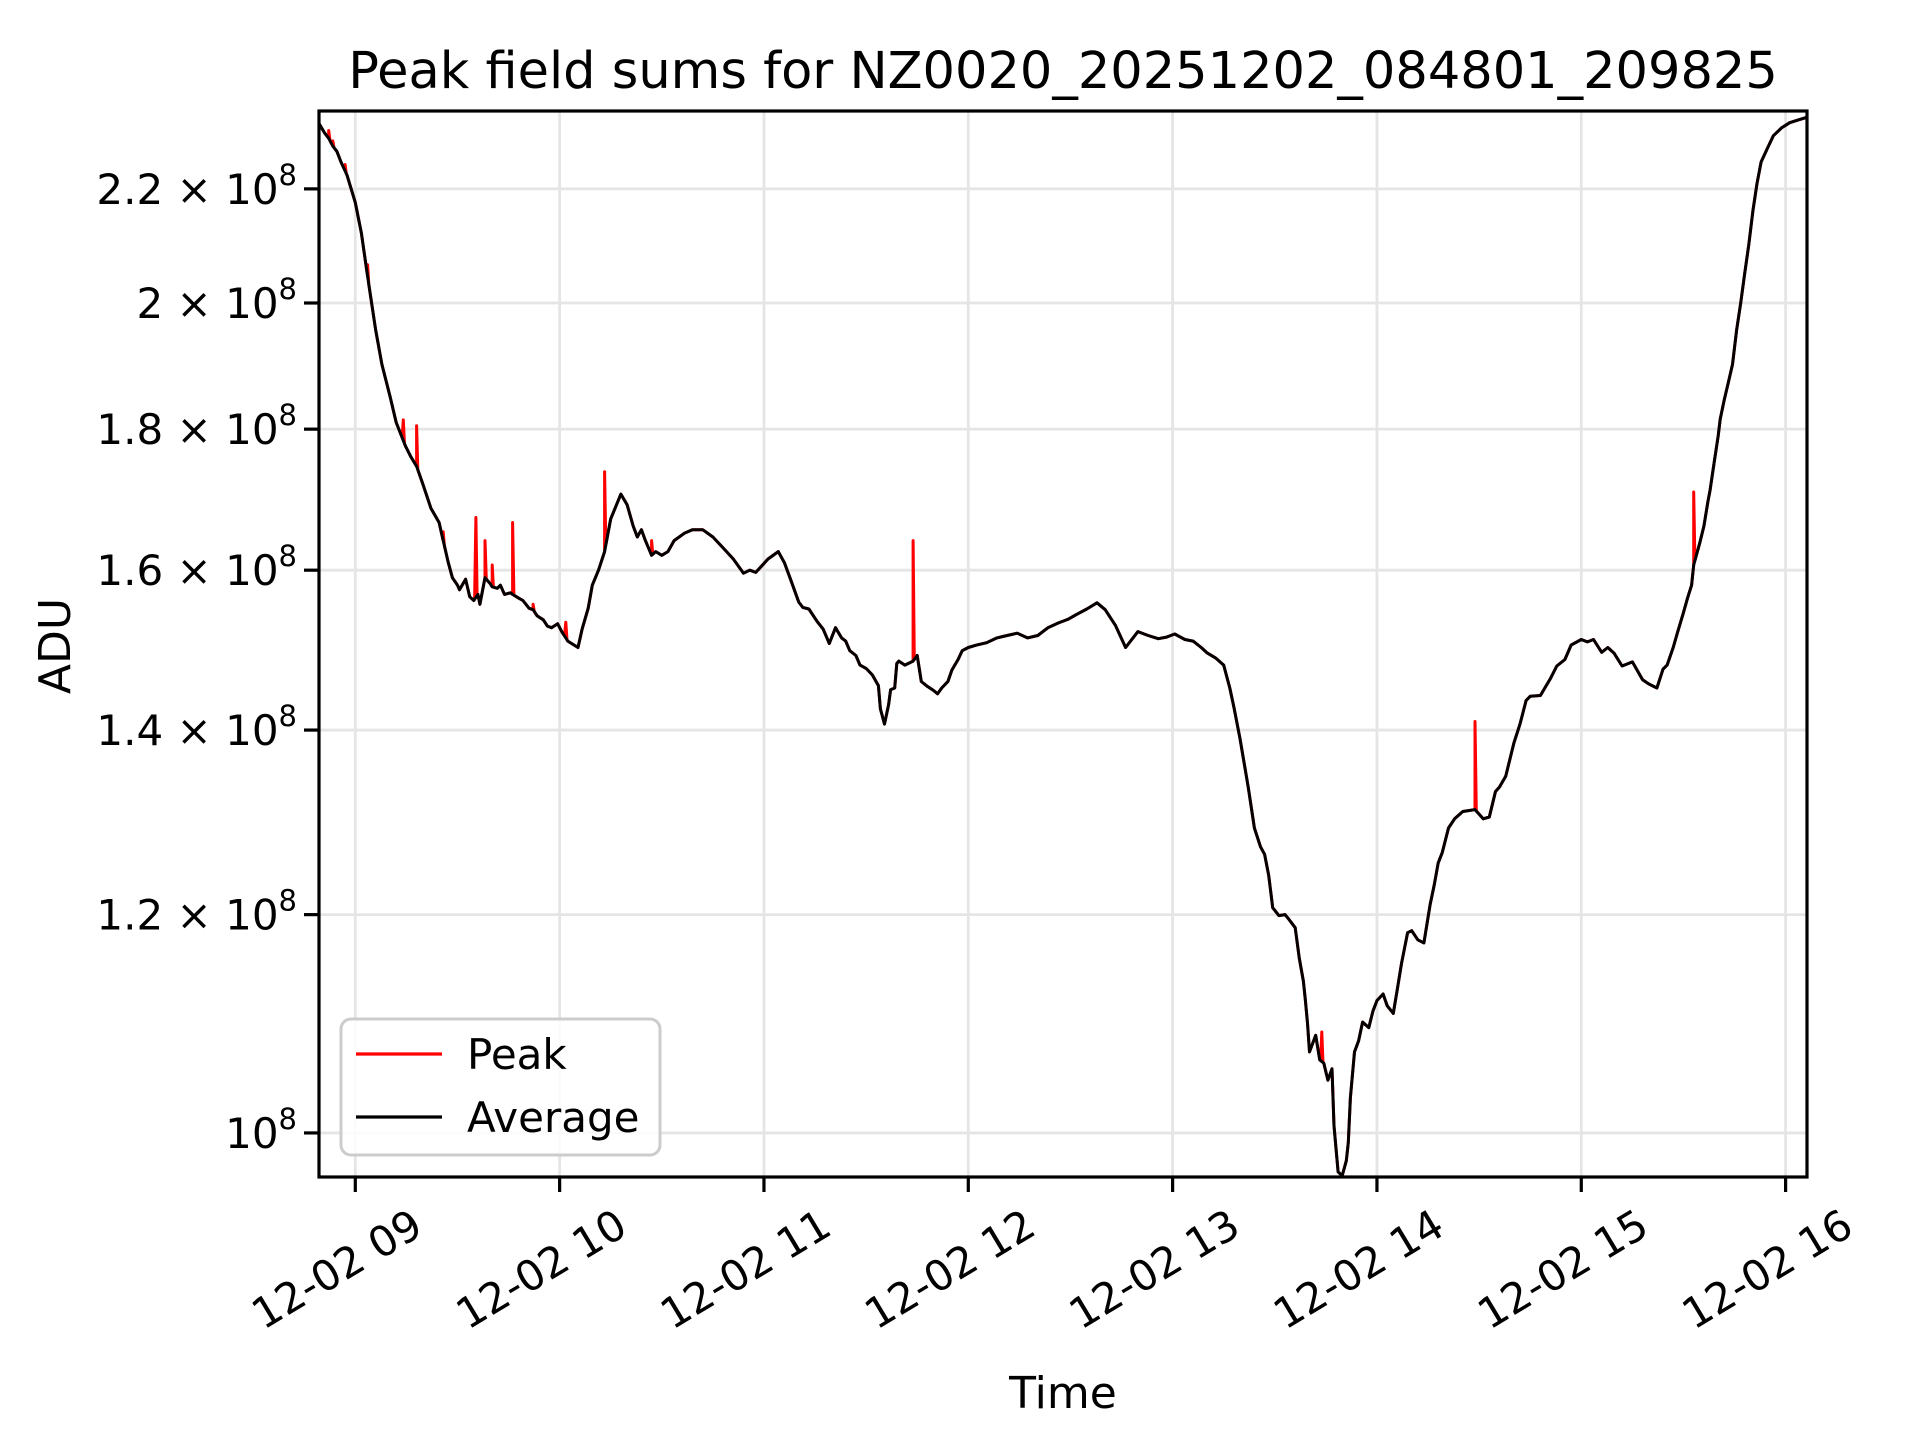 This screenshot has width=1920, height=1440. I want to click on x-tick-label: 12-02 13, so click(1154, 1269).